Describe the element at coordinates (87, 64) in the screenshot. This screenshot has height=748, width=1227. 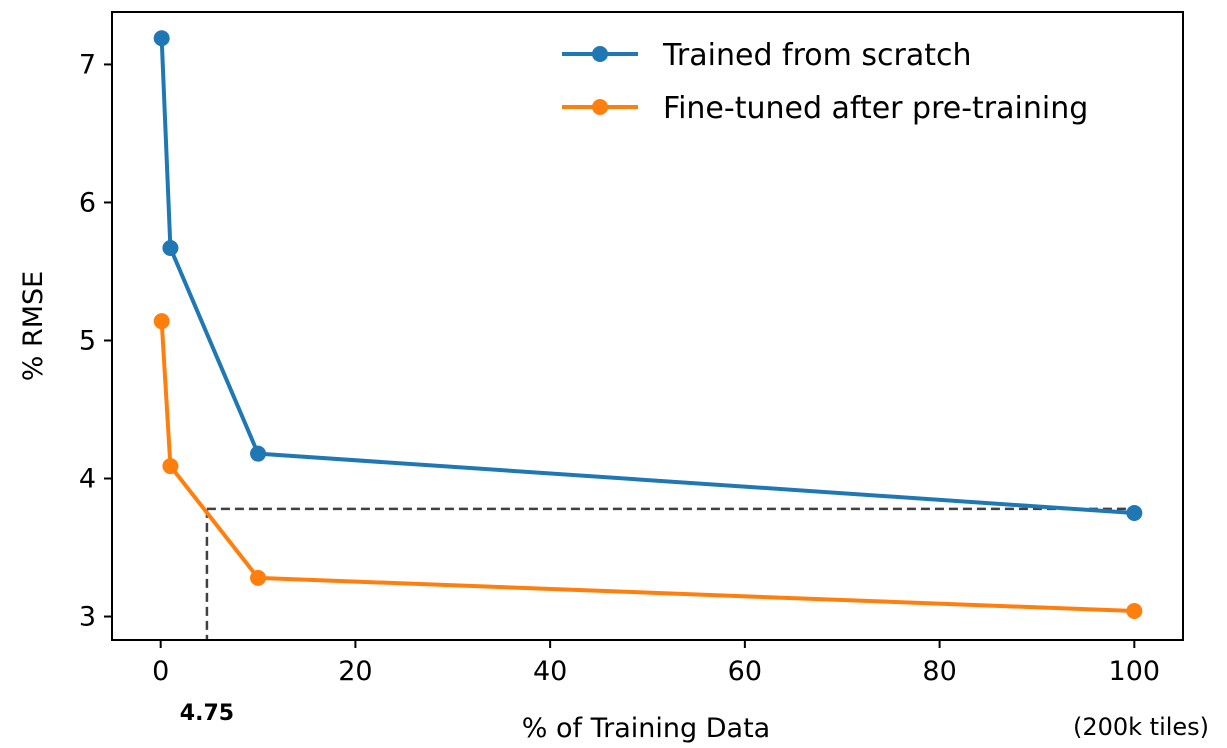
I see `y-tick-label: 7` at that location.